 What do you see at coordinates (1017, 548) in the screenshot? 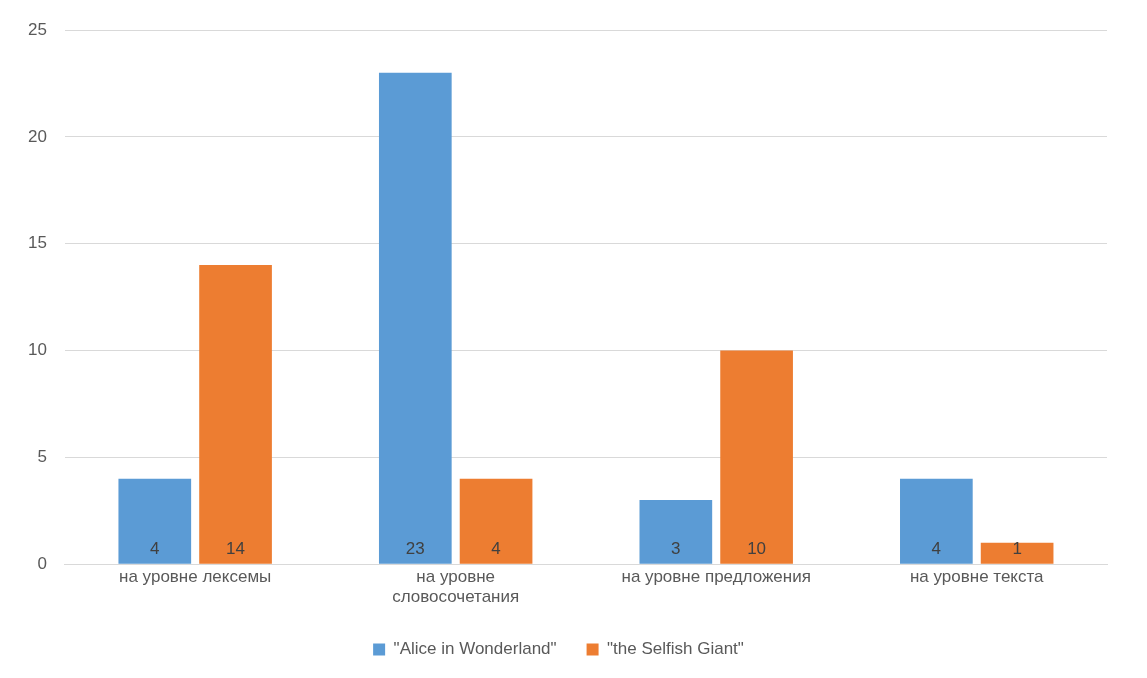
I see `data-label: 1` at bounding box center [1017, 548].